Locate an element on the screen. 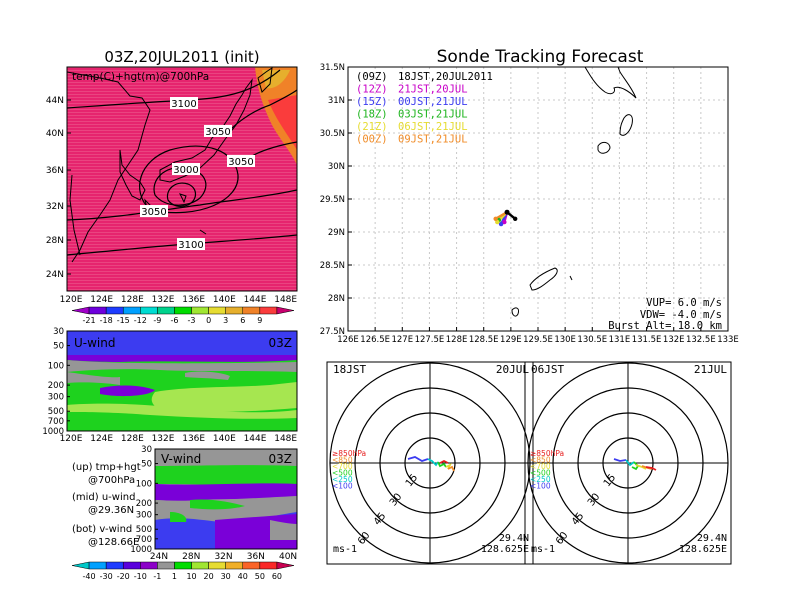 This screenshot has width=792, height=612. lat-tick-label: 30.5N is located at coordinates (332, 134).